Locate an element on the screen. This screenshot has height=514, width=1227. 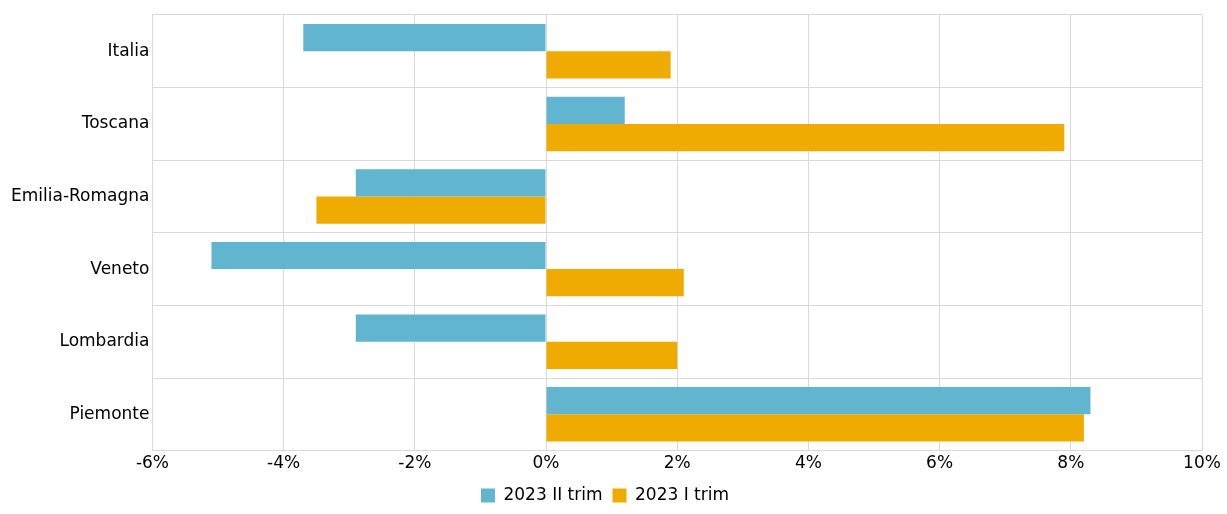
x-tick-label: 10% is located at coordinates (1202, 462).